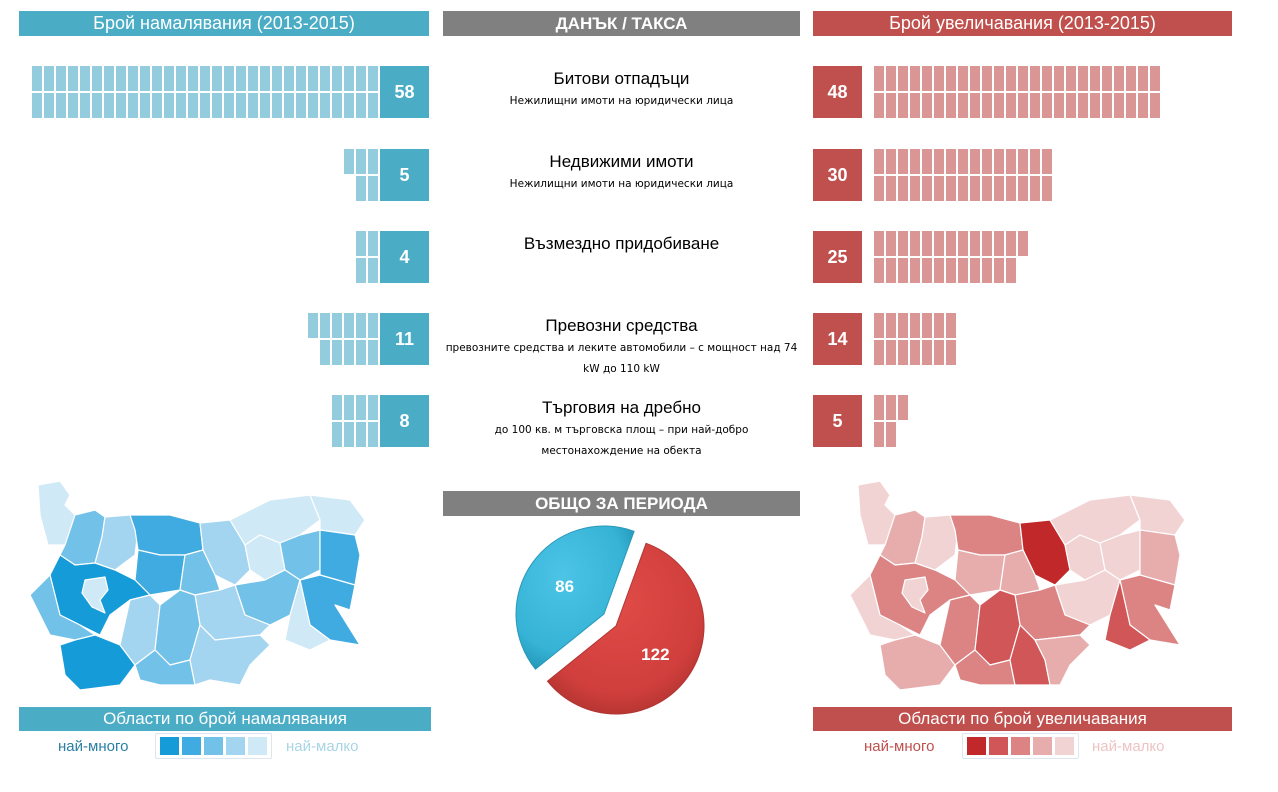  Describe the element at coordinates (224, 23) in the screenshot. I see `decrease-header: Брой намалявания (2013-2015)` at that location.